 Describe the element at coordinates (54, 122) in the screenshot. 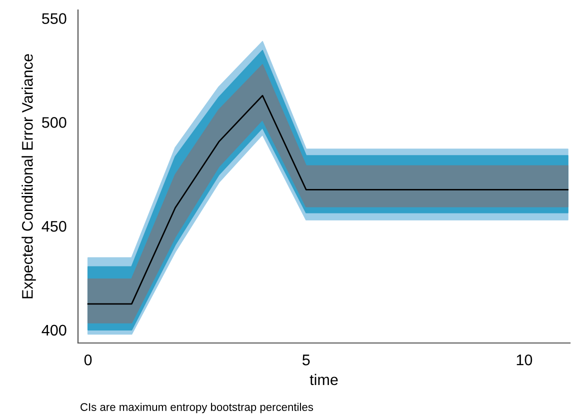

I see `y-tick-label: 500` at that location.